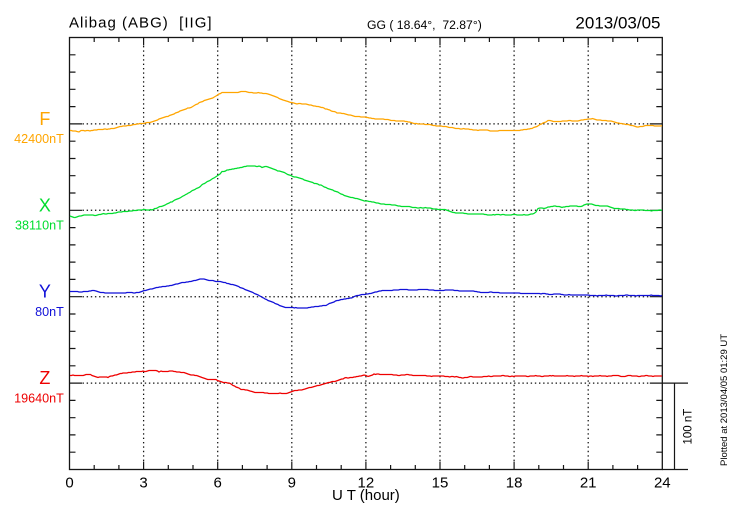  What do you see at coordinates (39, 398) in the screenshot?
I see `svg-text: 19640nT` at bounding box center [39, 398].